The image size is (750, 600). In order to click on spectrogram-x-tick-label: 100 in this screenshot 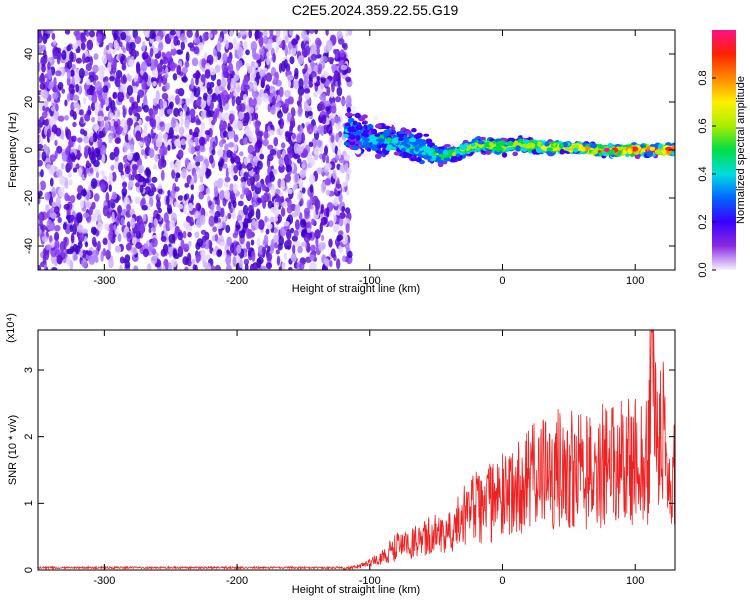, I will do `click(635, 281)`.